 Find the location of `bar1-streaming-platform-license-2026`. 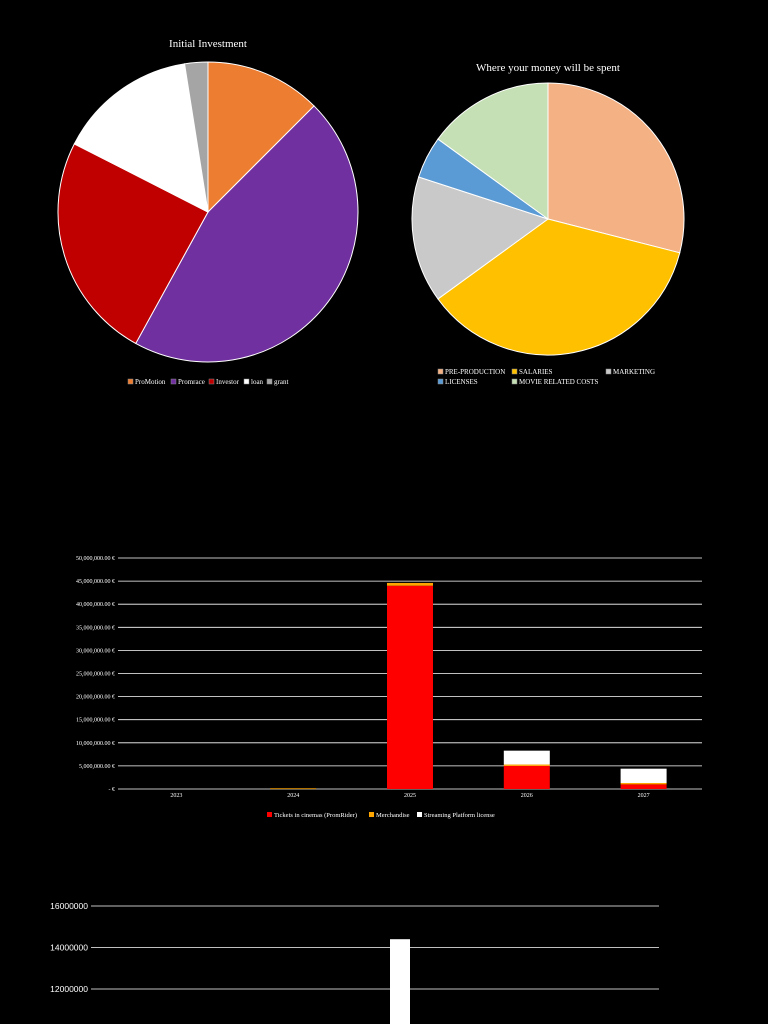

bar1-streaming-platform-license-2026 is located at coordinates (526, 757).